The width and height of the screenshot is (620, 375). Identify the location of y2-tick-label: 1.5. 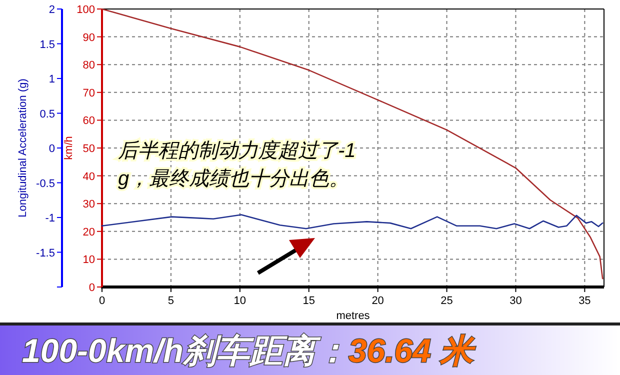
(47, 44).